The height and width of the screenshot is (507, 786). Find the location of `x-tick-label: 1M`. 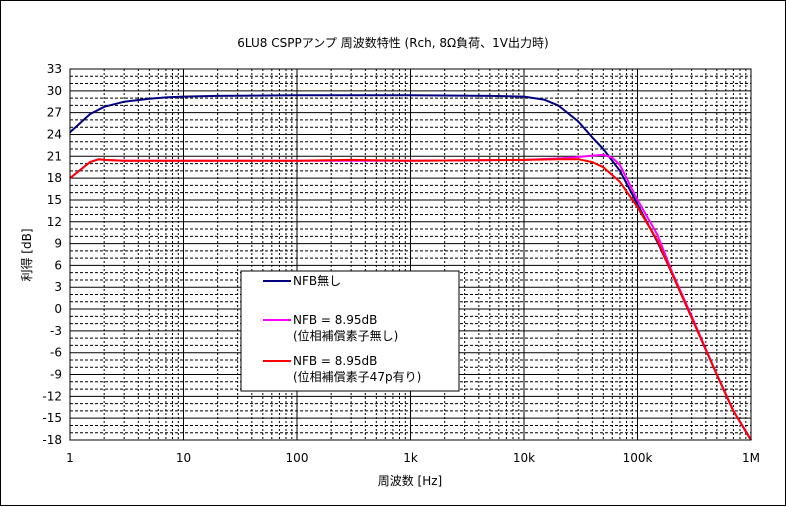

x-tick-label: 1M is located at coordinates (751, 458).